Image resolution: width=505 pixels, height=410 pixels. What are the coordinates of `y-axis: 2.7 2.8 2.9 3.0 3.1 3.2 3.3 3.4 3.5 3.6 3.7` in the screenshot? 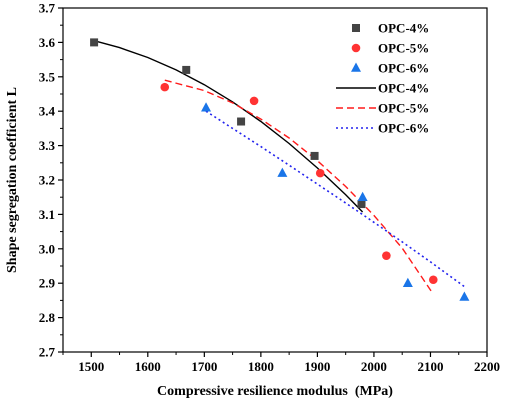 It's located at (51, 180).